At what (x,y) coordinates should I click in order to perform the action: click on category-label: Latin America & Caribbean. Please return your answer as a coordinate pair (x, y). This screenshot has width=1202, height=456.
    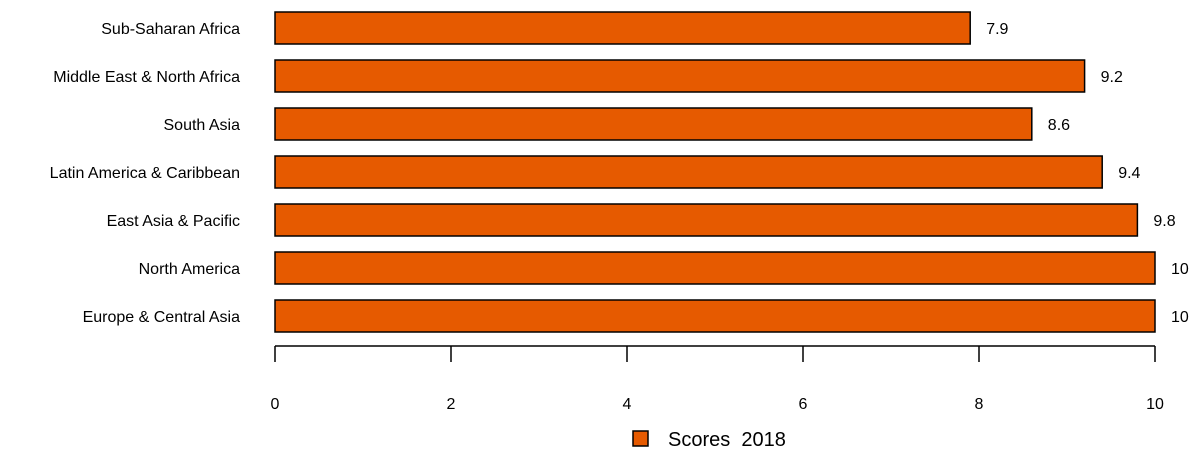
    Looking at the image, I should click on (145, 173).